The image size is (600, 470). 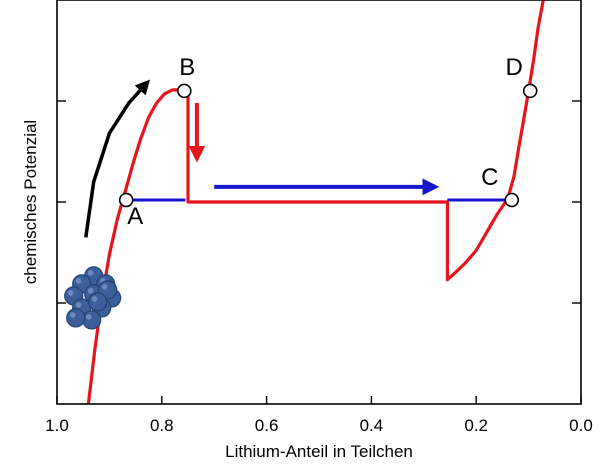 I want to click on x-tick-label: 0.6, so click(x=267, y=425).